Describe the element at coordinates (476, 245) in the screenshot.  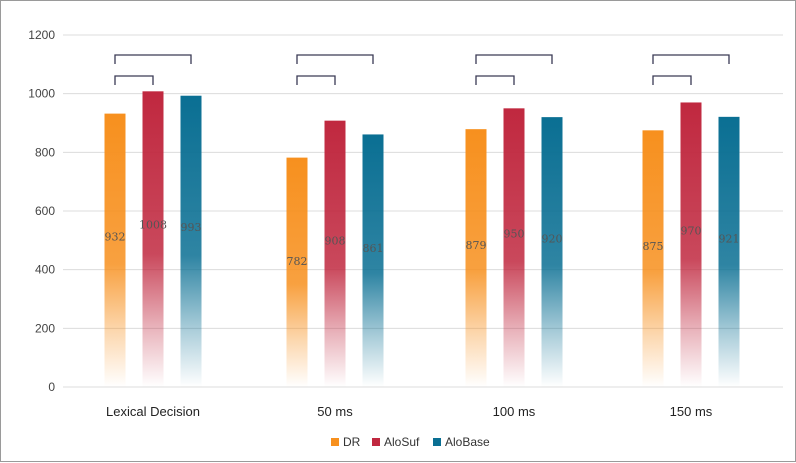
I see `data-label: 879` at that location.